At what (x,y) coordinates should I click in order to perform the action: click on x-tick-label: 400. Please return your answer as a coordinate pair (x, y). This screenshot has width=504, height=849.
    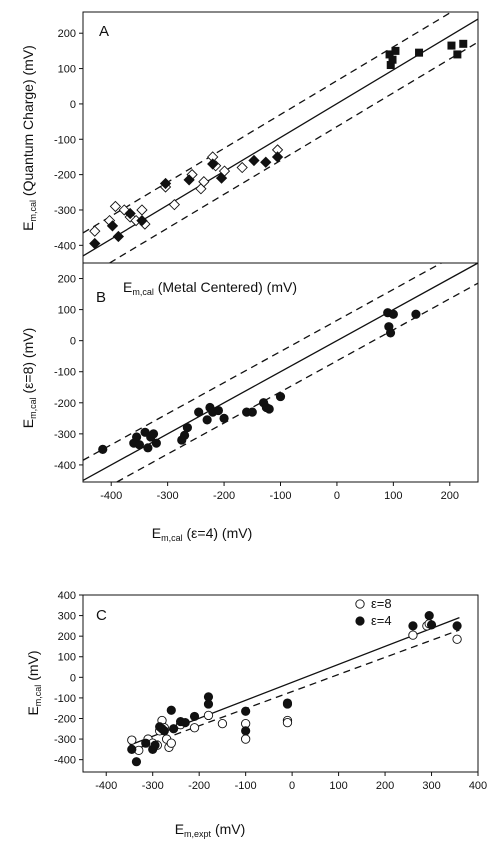
    Looking at the image, I should click on (478, 786).